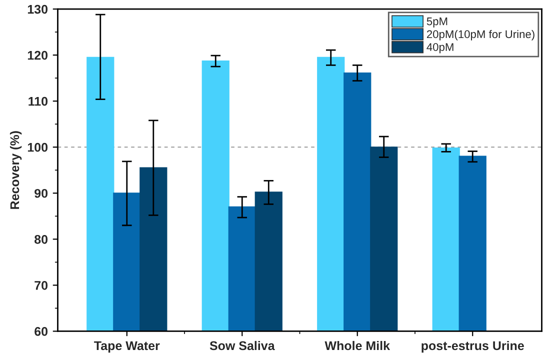 The height and width of the screenshot is (362, 550). What do you see at coordinates (440, 48) in the screenshot?
I see `legend-label: 40pM` at bounding box center [440, 48].